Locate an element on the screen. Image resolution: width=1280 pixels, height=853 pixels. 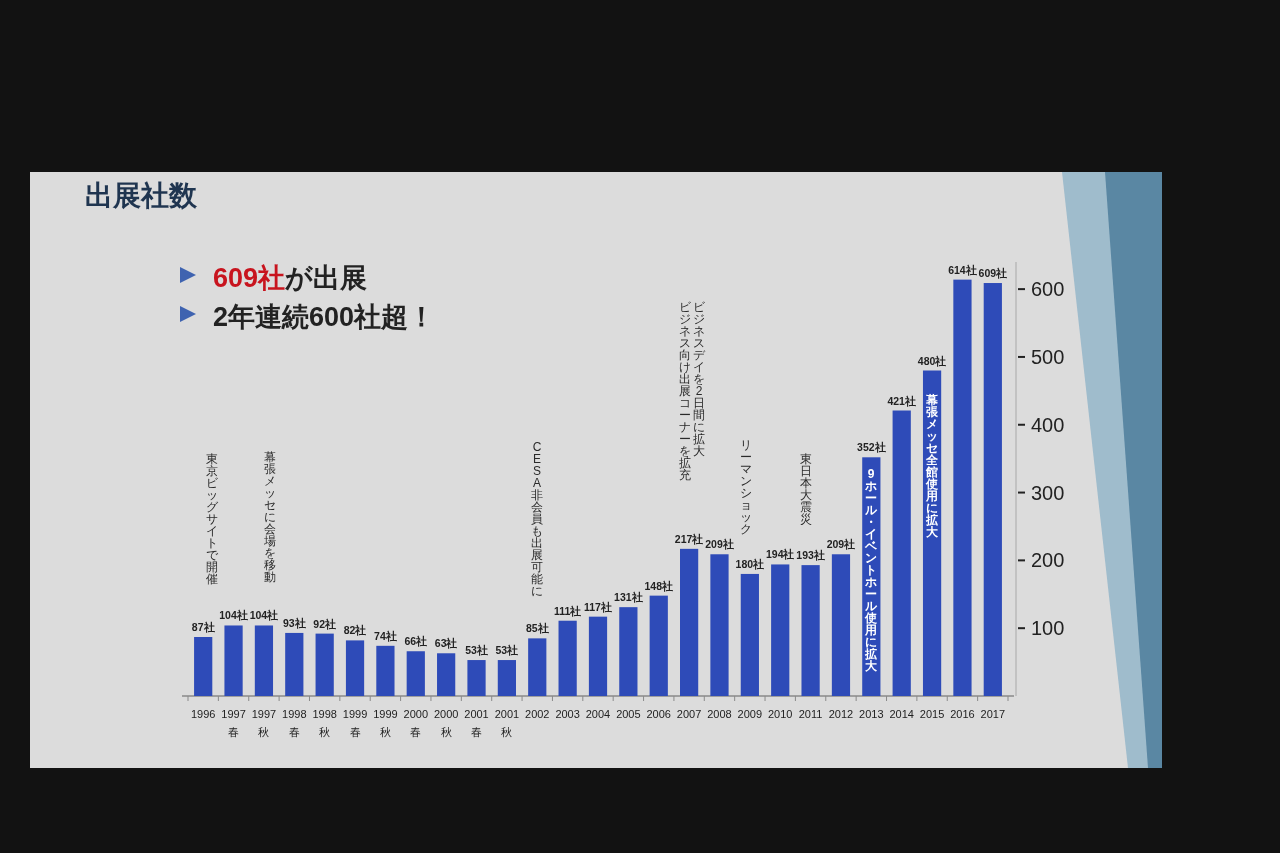
x-tick-label: 2006 is located at coordinates (658, 714).